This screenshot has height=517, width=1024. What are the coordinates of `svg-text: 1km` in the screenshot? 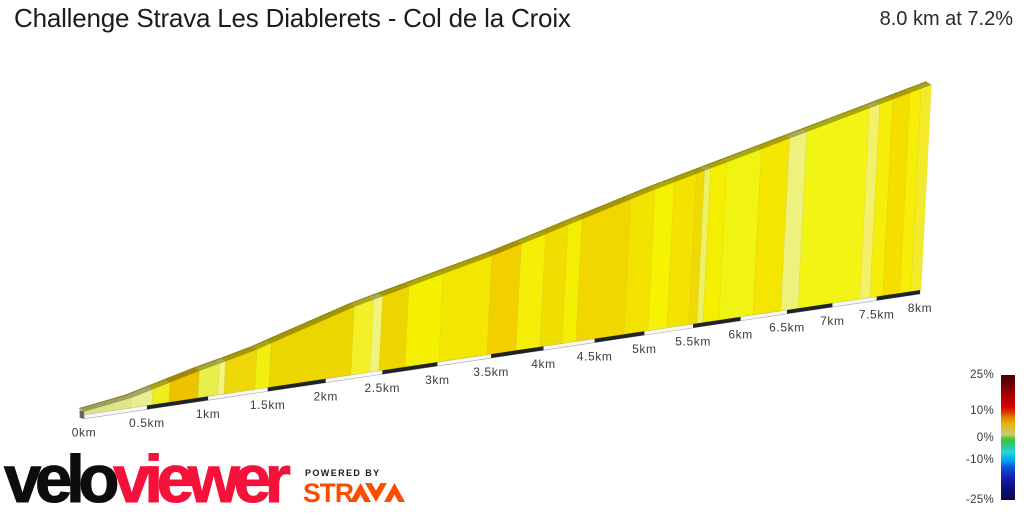 It's located at (208, 414).